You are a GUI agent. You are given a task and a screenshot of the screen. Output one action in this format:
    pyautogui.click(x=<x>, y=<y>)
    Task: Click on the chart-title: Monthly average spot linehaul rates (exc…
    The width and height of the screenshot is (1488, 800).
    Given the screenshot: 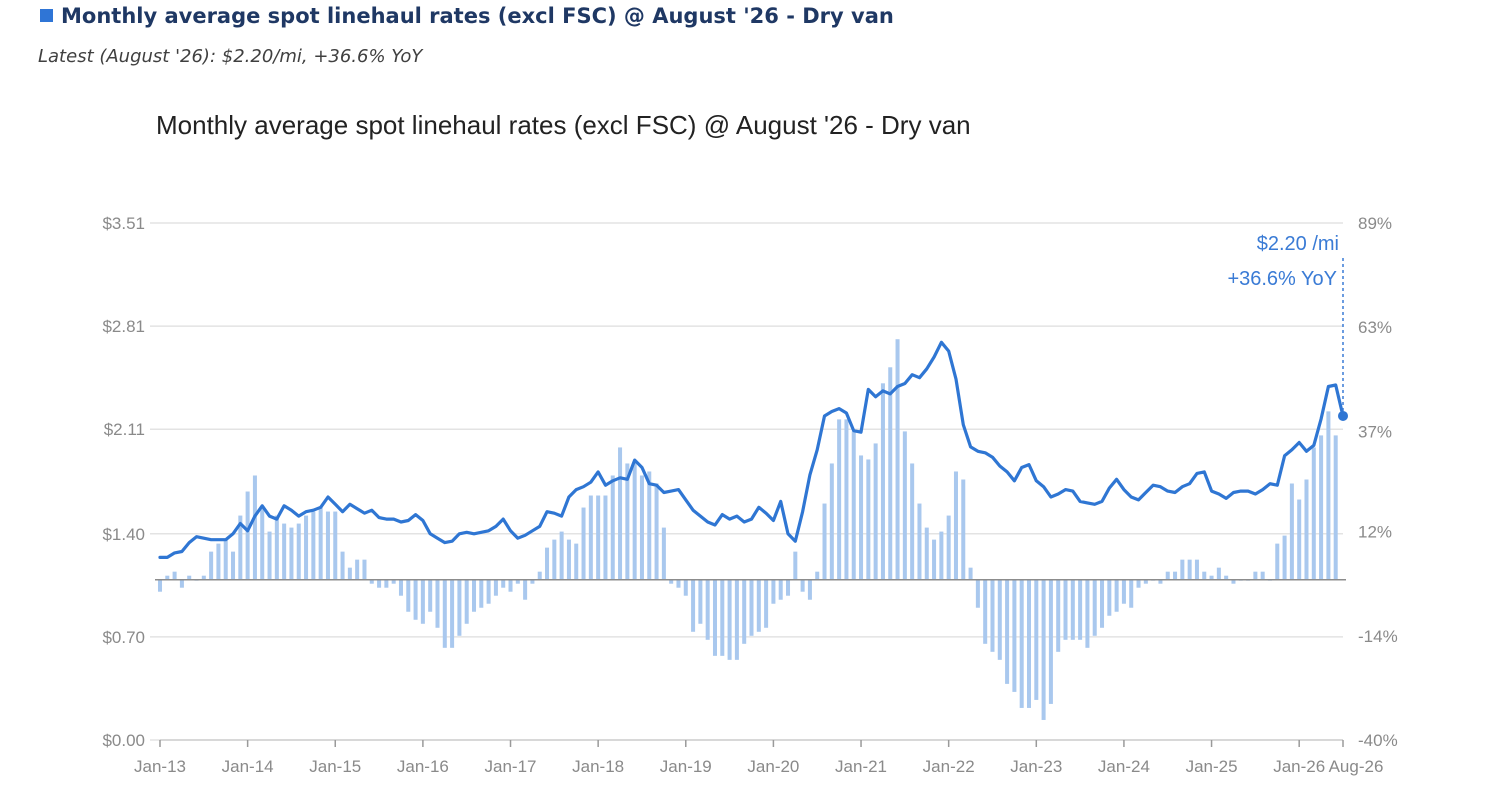 What is the action you would take?
    pyautogui.click(x=563, y=125)
    